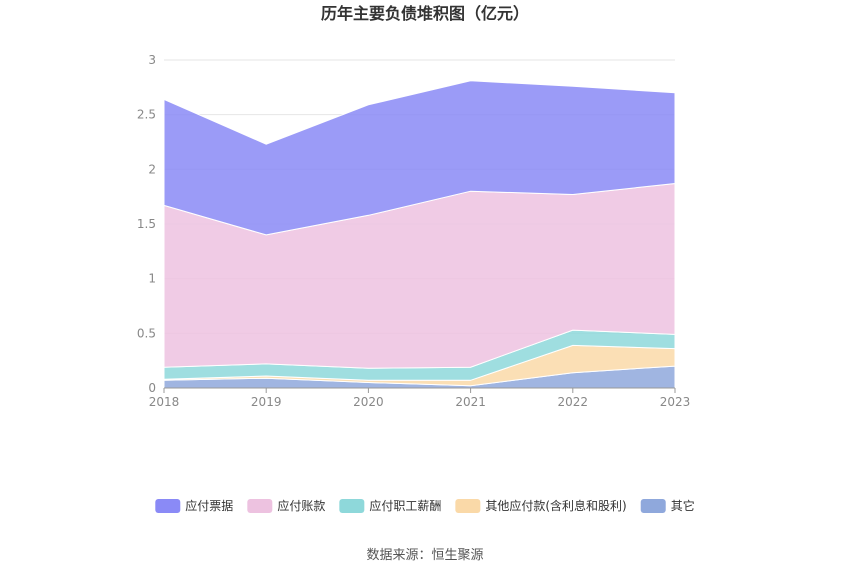 The image size is (850, 575). I want to click on y-tick-label: 2.5, so click(146, 115).